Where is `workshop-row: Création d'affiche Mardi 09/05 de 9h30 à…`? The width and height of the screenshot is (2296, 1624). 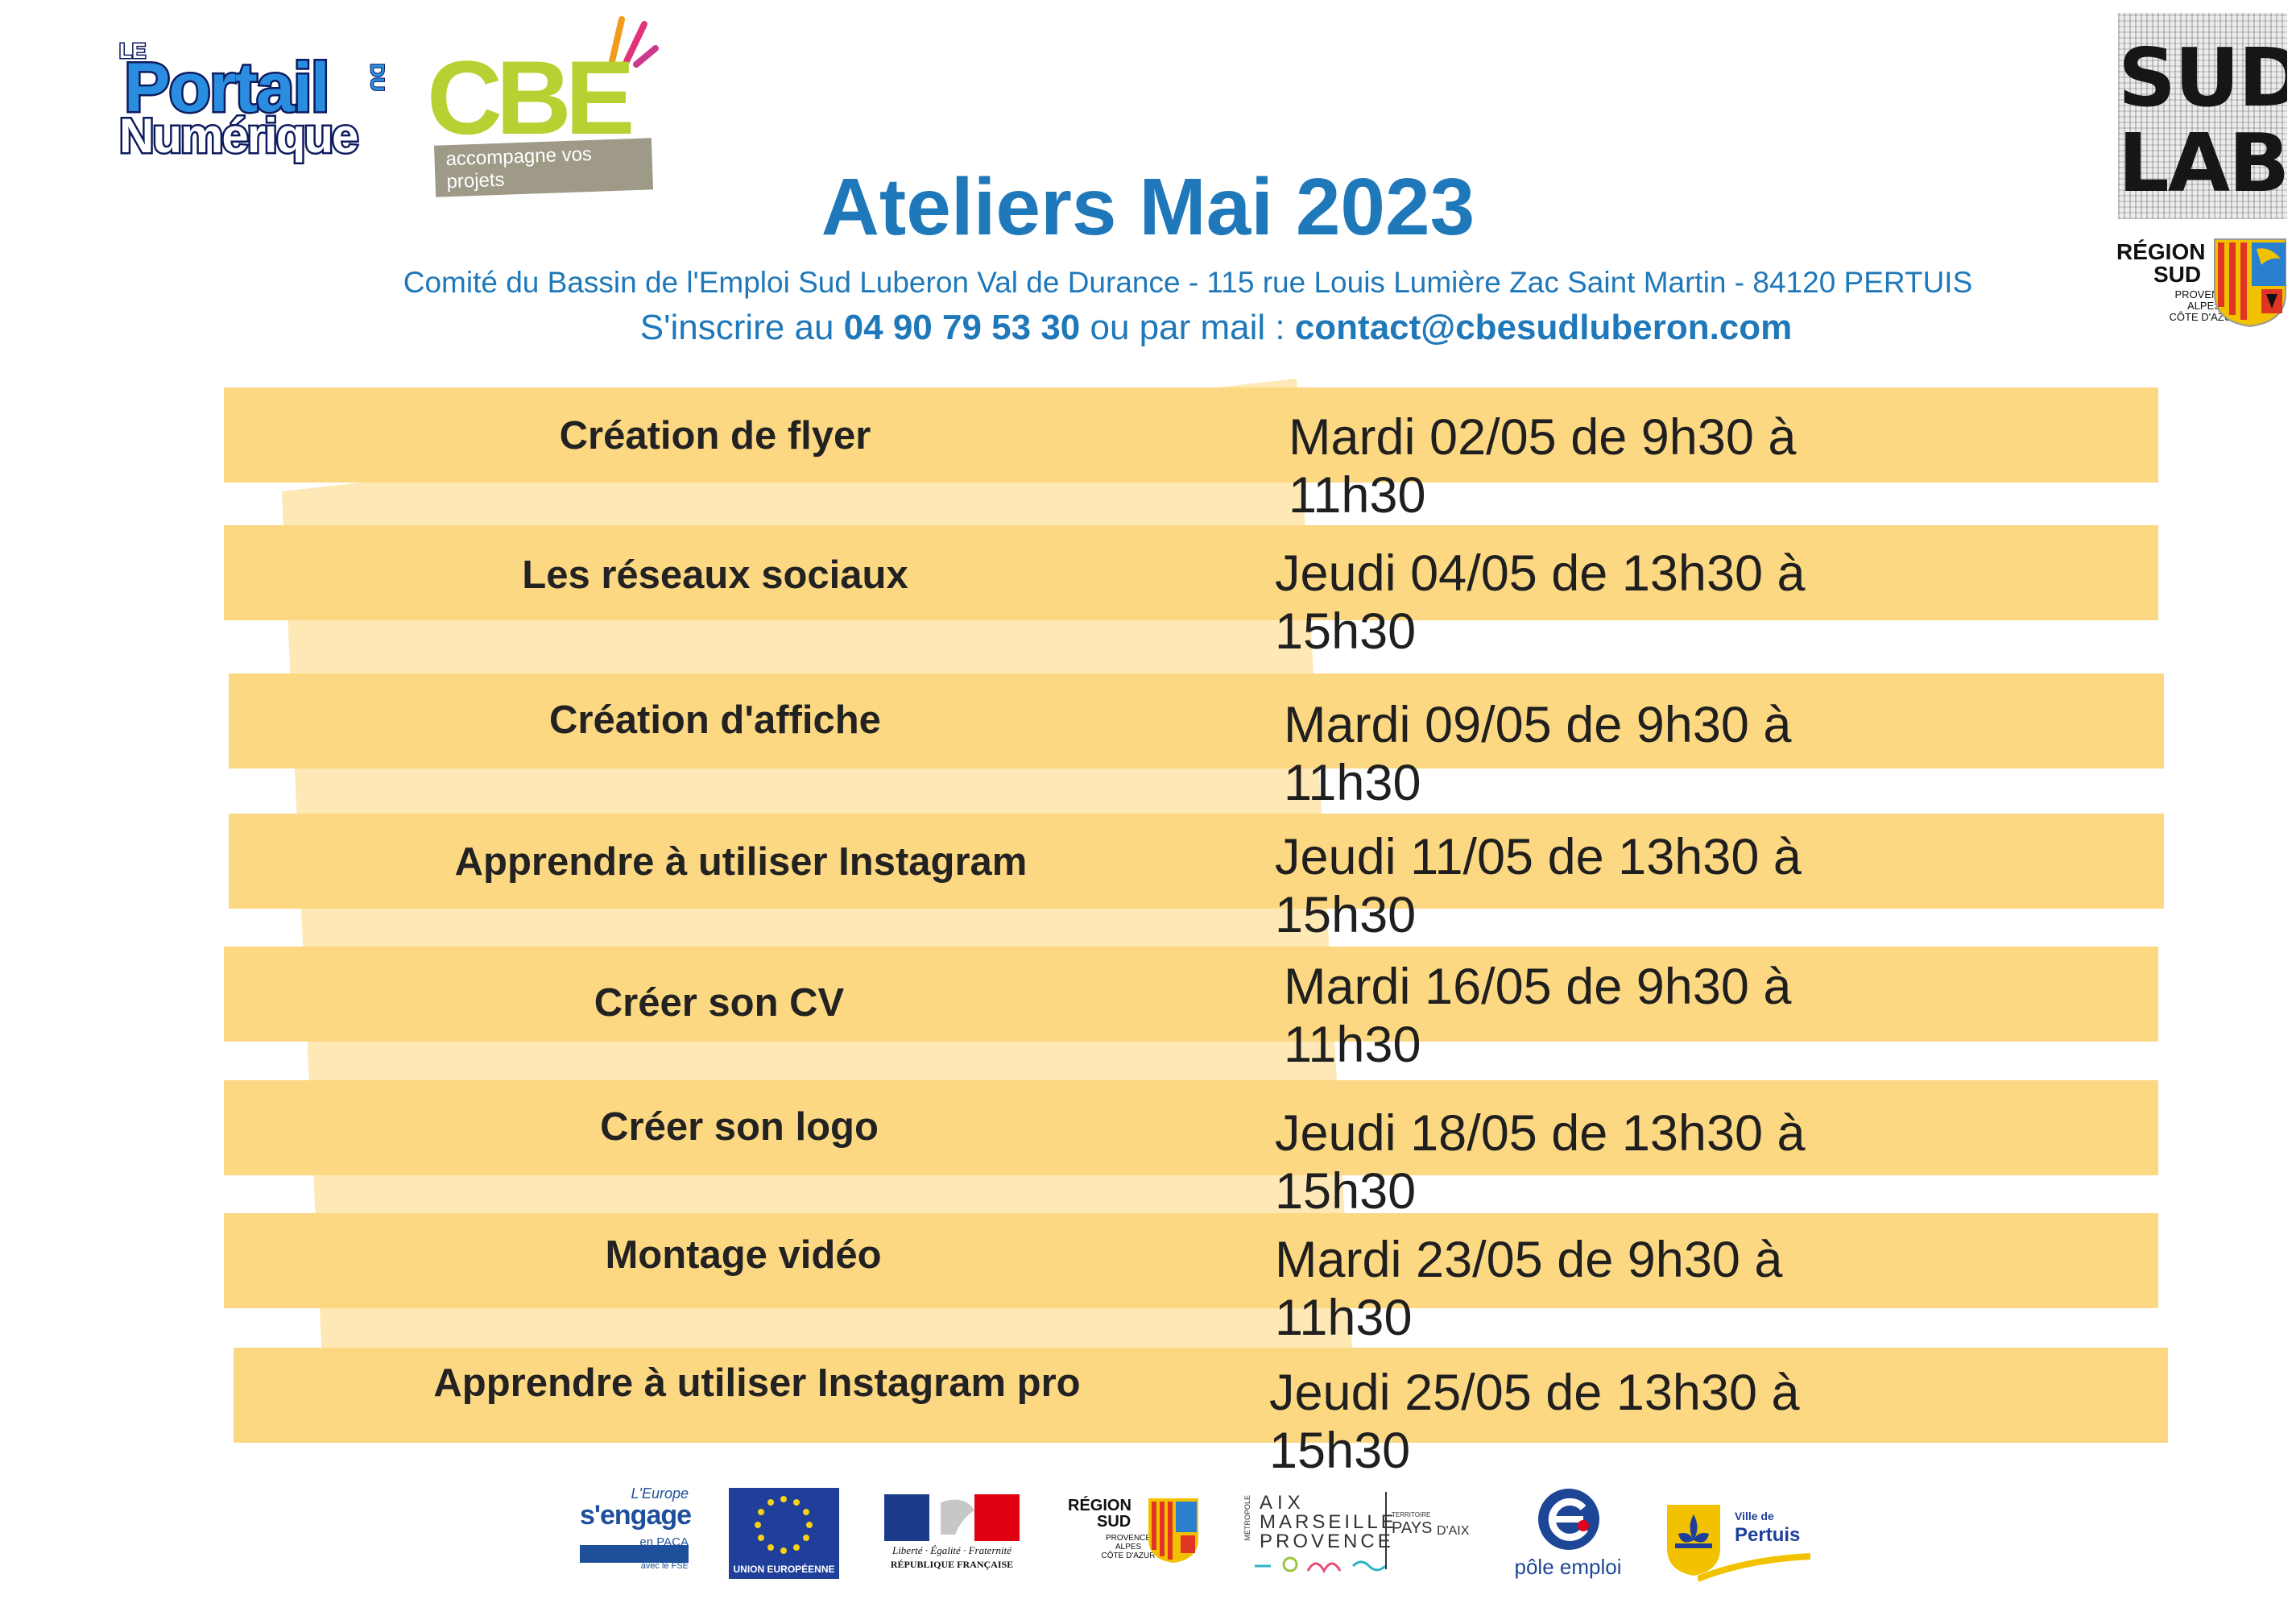
workshop-row: Création d'affiche Mardi 09/05 de 9h30 à… is located at coordinates (1196, 742).